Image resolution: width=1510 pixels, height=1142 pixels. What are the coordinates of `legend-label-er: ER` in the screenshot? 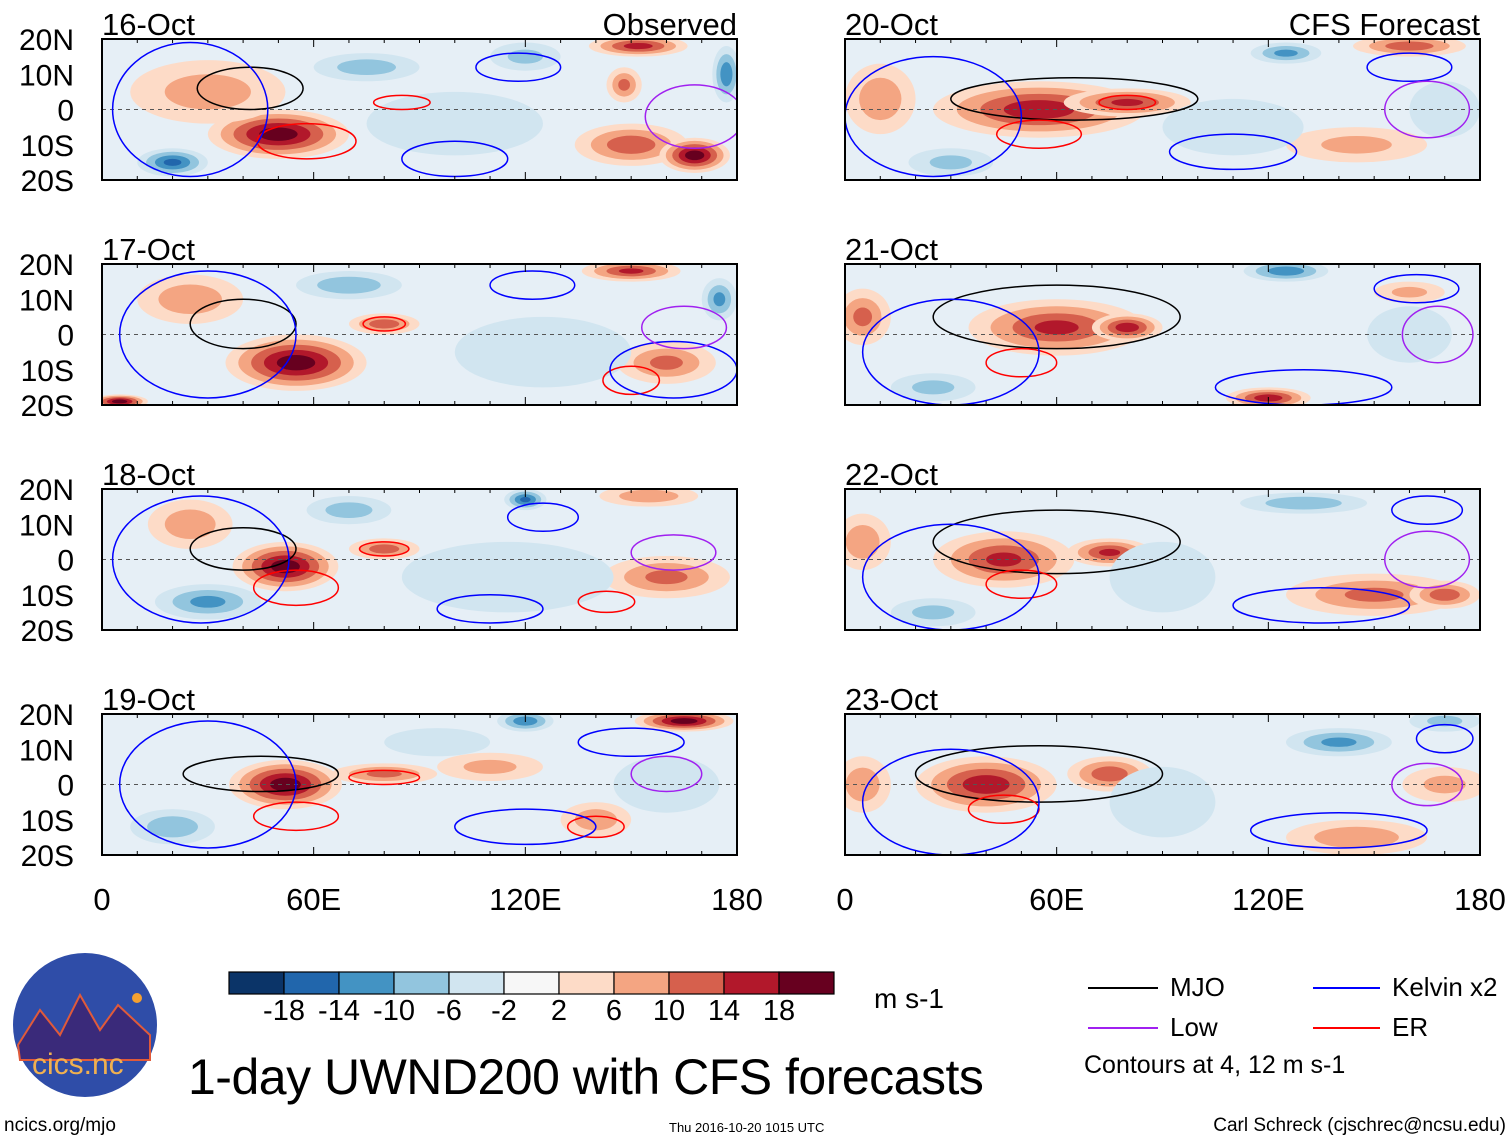 It's located at (1410, 1027).